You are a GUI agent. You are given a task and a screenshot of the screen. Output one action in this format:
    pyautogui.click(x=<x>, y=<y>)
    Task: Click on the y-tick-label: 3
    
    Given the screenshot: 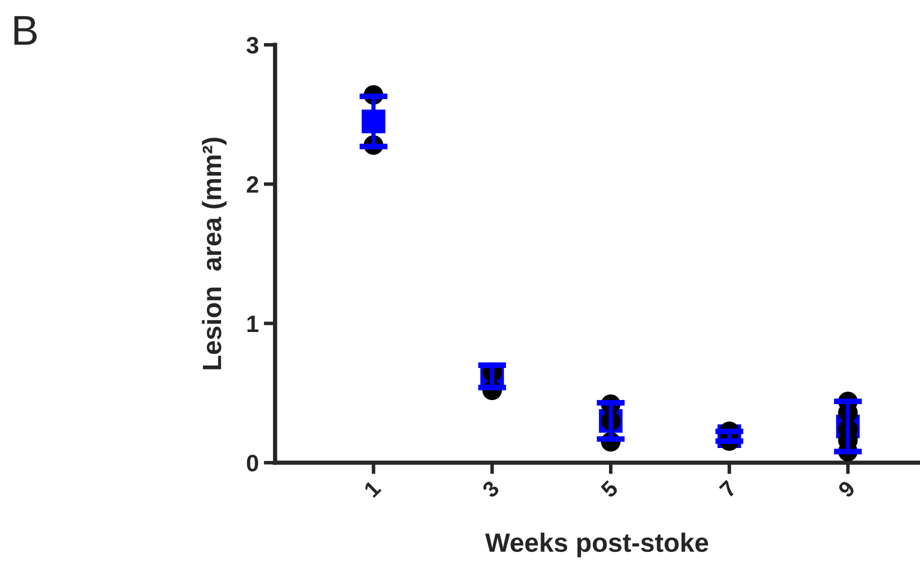 What is the action you would take?
    pyautogui.click(x=252, y=45)
    